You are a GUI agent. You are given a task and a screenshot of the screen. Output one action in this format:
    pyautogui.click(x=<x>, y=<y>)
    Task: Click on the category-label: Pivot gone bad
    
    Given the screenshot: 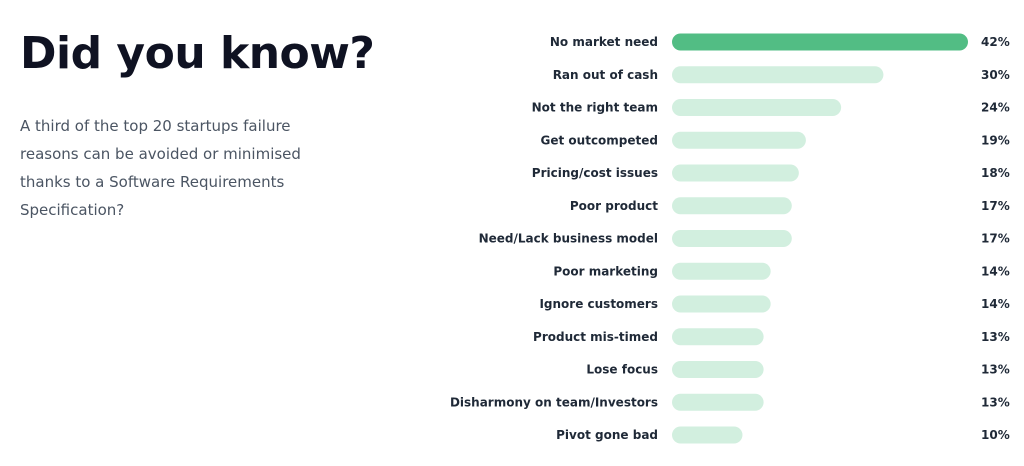 What is the action you would take?
    pyautogui.click(x=607, y=435)
    